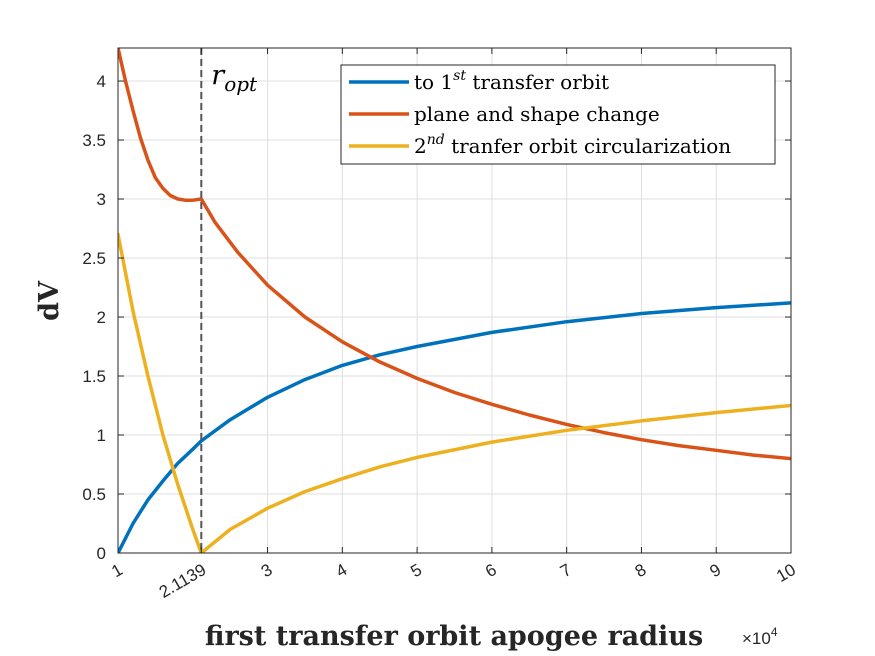  Describe the element at coordinates (756, 638) in the screenshot. I see `x-multiplier-base: ×10` at that location.